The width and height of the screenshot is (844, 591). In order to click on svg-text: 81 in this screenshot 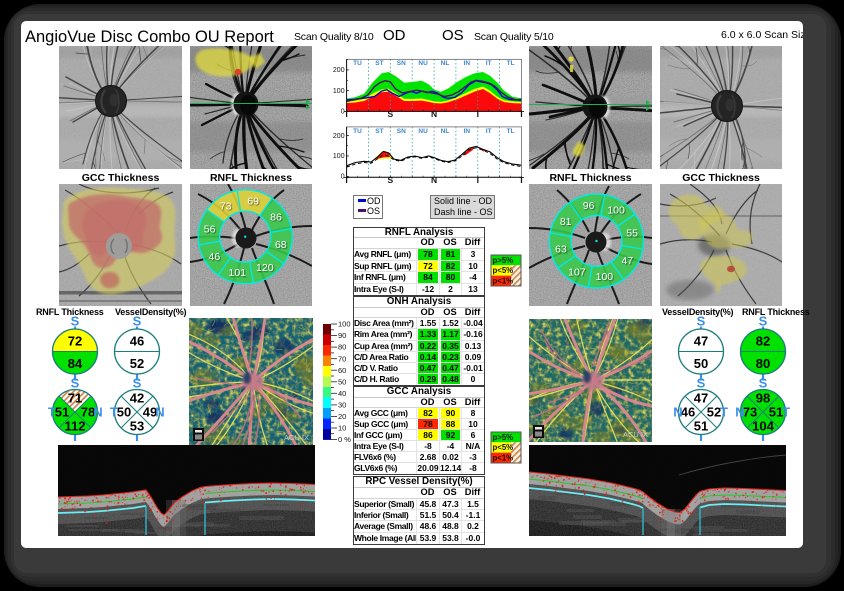, I will do `click(566, 222)`.